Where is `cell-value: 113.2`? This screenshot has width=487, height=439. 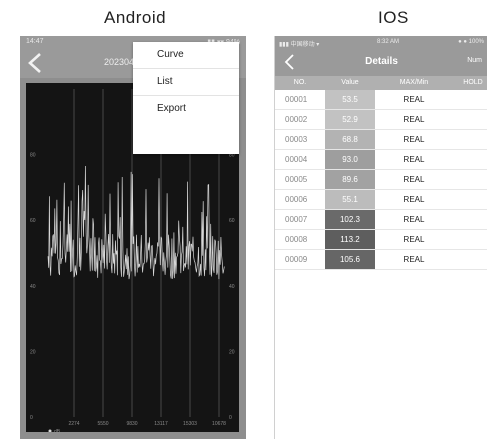
cell-value: 113.2 is located at coordinates (350, 239).